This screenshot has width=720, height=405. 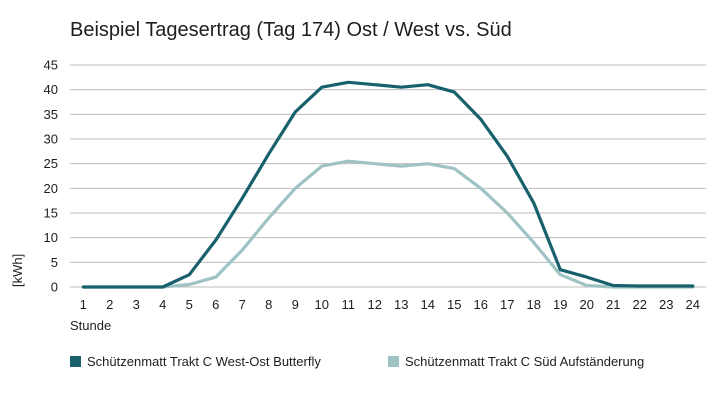 I want to click on y-tick-label: 15, so click(x=51, y=213).